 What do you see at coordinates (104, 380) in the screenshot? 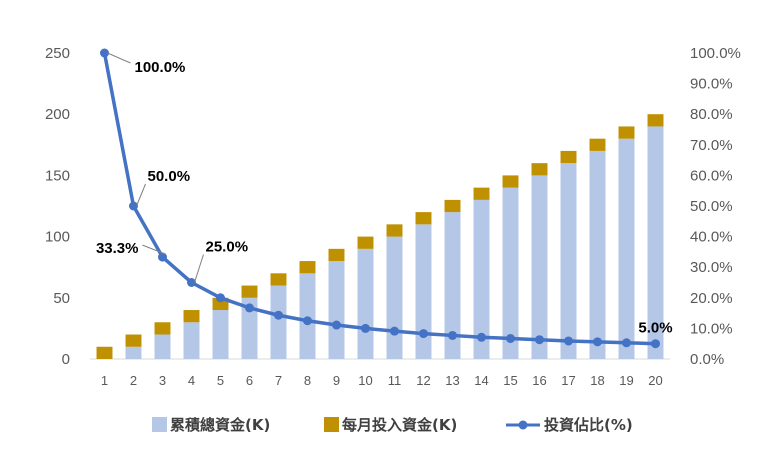
I see `x-tick-label: 1` at bounding box center [104, 380].